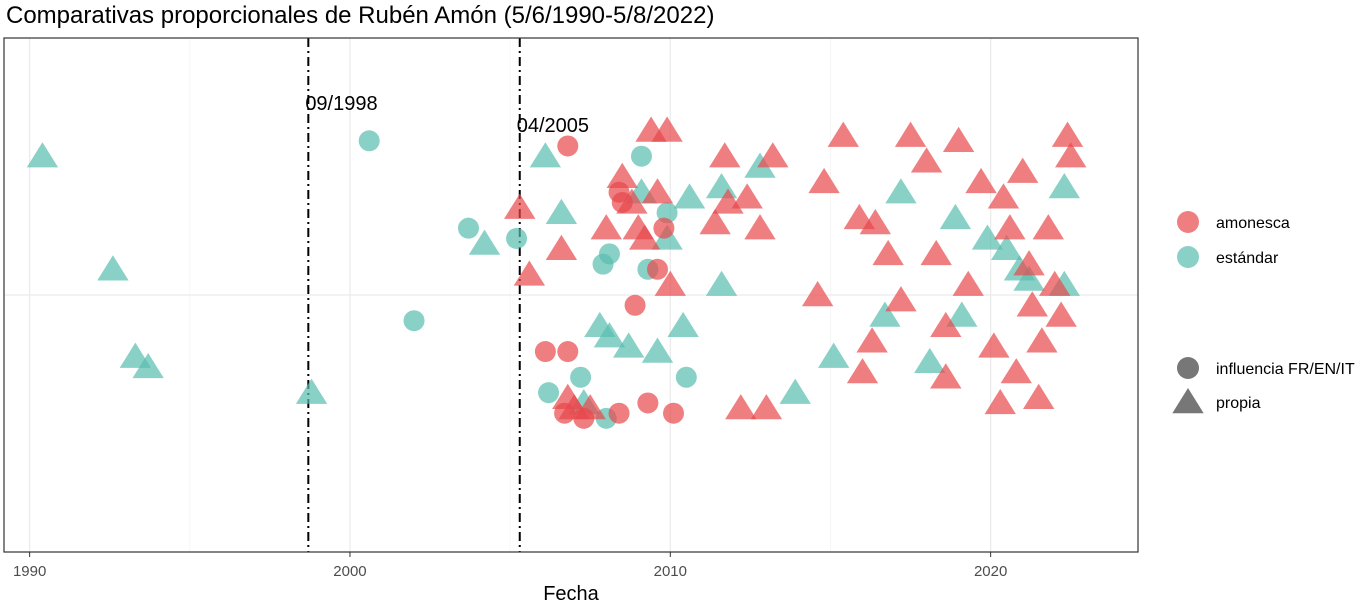 Image resolution: width=1370 pixels, height=604 pixels. I want to click on x-axis: 1990 2000 2010 2020, so click(510, 566).